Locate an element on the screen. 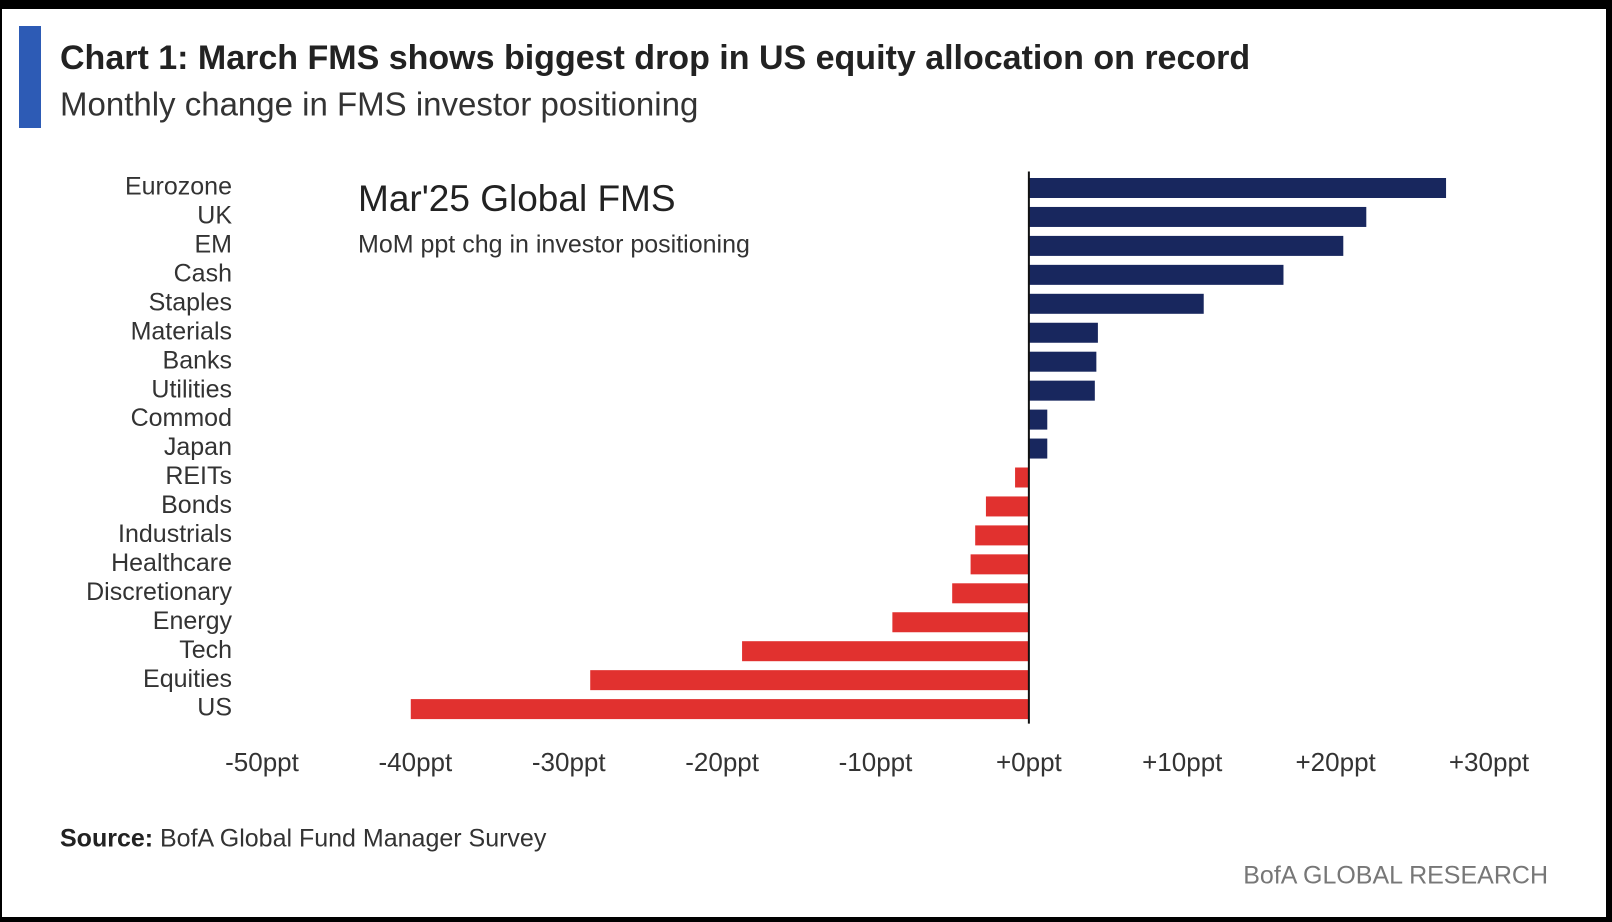  category-label: Staples is located at coordinates (190, 302).